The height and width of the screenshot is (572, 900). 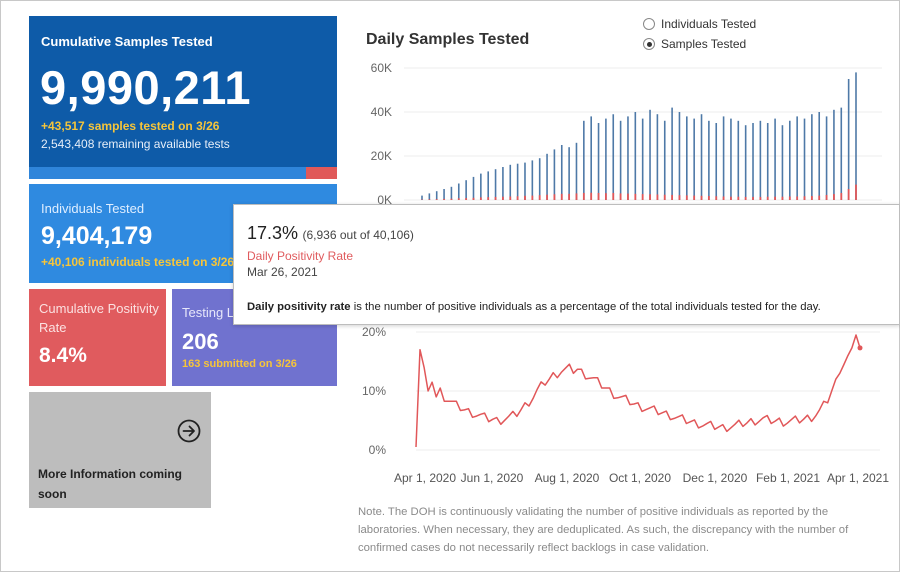 I want to click on kpi-value: 9,990,211, so click(x=145, y=87).